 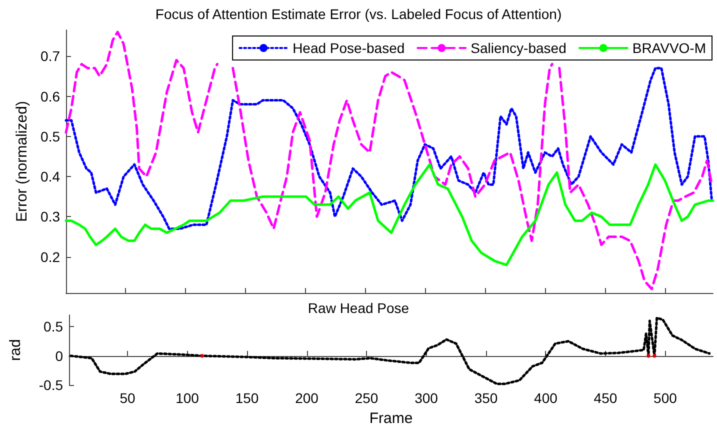 I want to click on x-tick-label: 50, so click(x=128, y=398).